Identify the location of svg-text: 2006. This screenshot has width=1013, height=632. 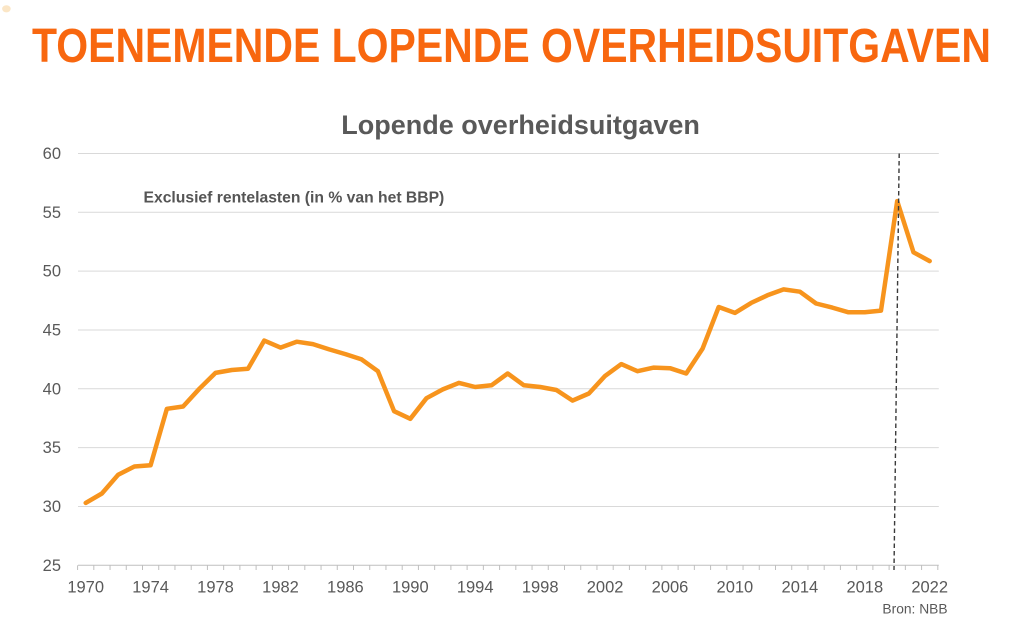
(670, 588).